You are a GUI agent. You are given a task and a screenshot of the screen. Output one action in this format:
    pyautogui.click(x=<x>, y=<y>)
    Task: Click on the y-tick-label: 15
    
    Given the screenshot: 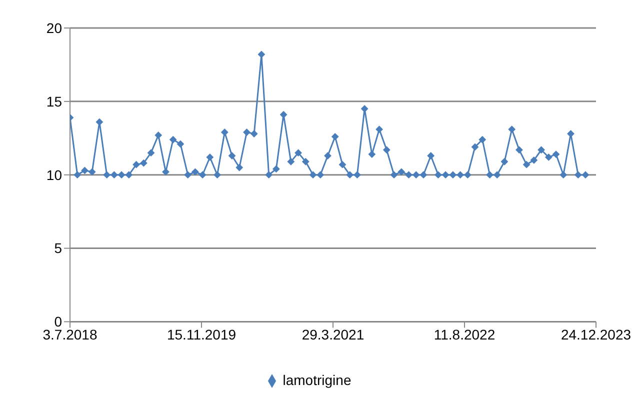 What is the action you would take?
    pyautogui.click(x=54, y=101)
    